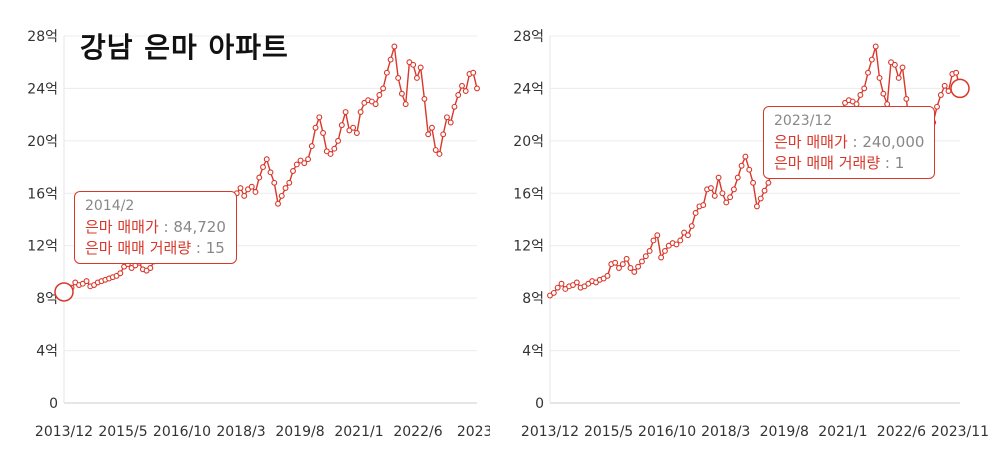 This screenshot has width=1003, height=463. What do you see at coordinates (110, 206) in the screenshot?
I see `tooltip-date: 2014/2` at bounding box center [110, 206].